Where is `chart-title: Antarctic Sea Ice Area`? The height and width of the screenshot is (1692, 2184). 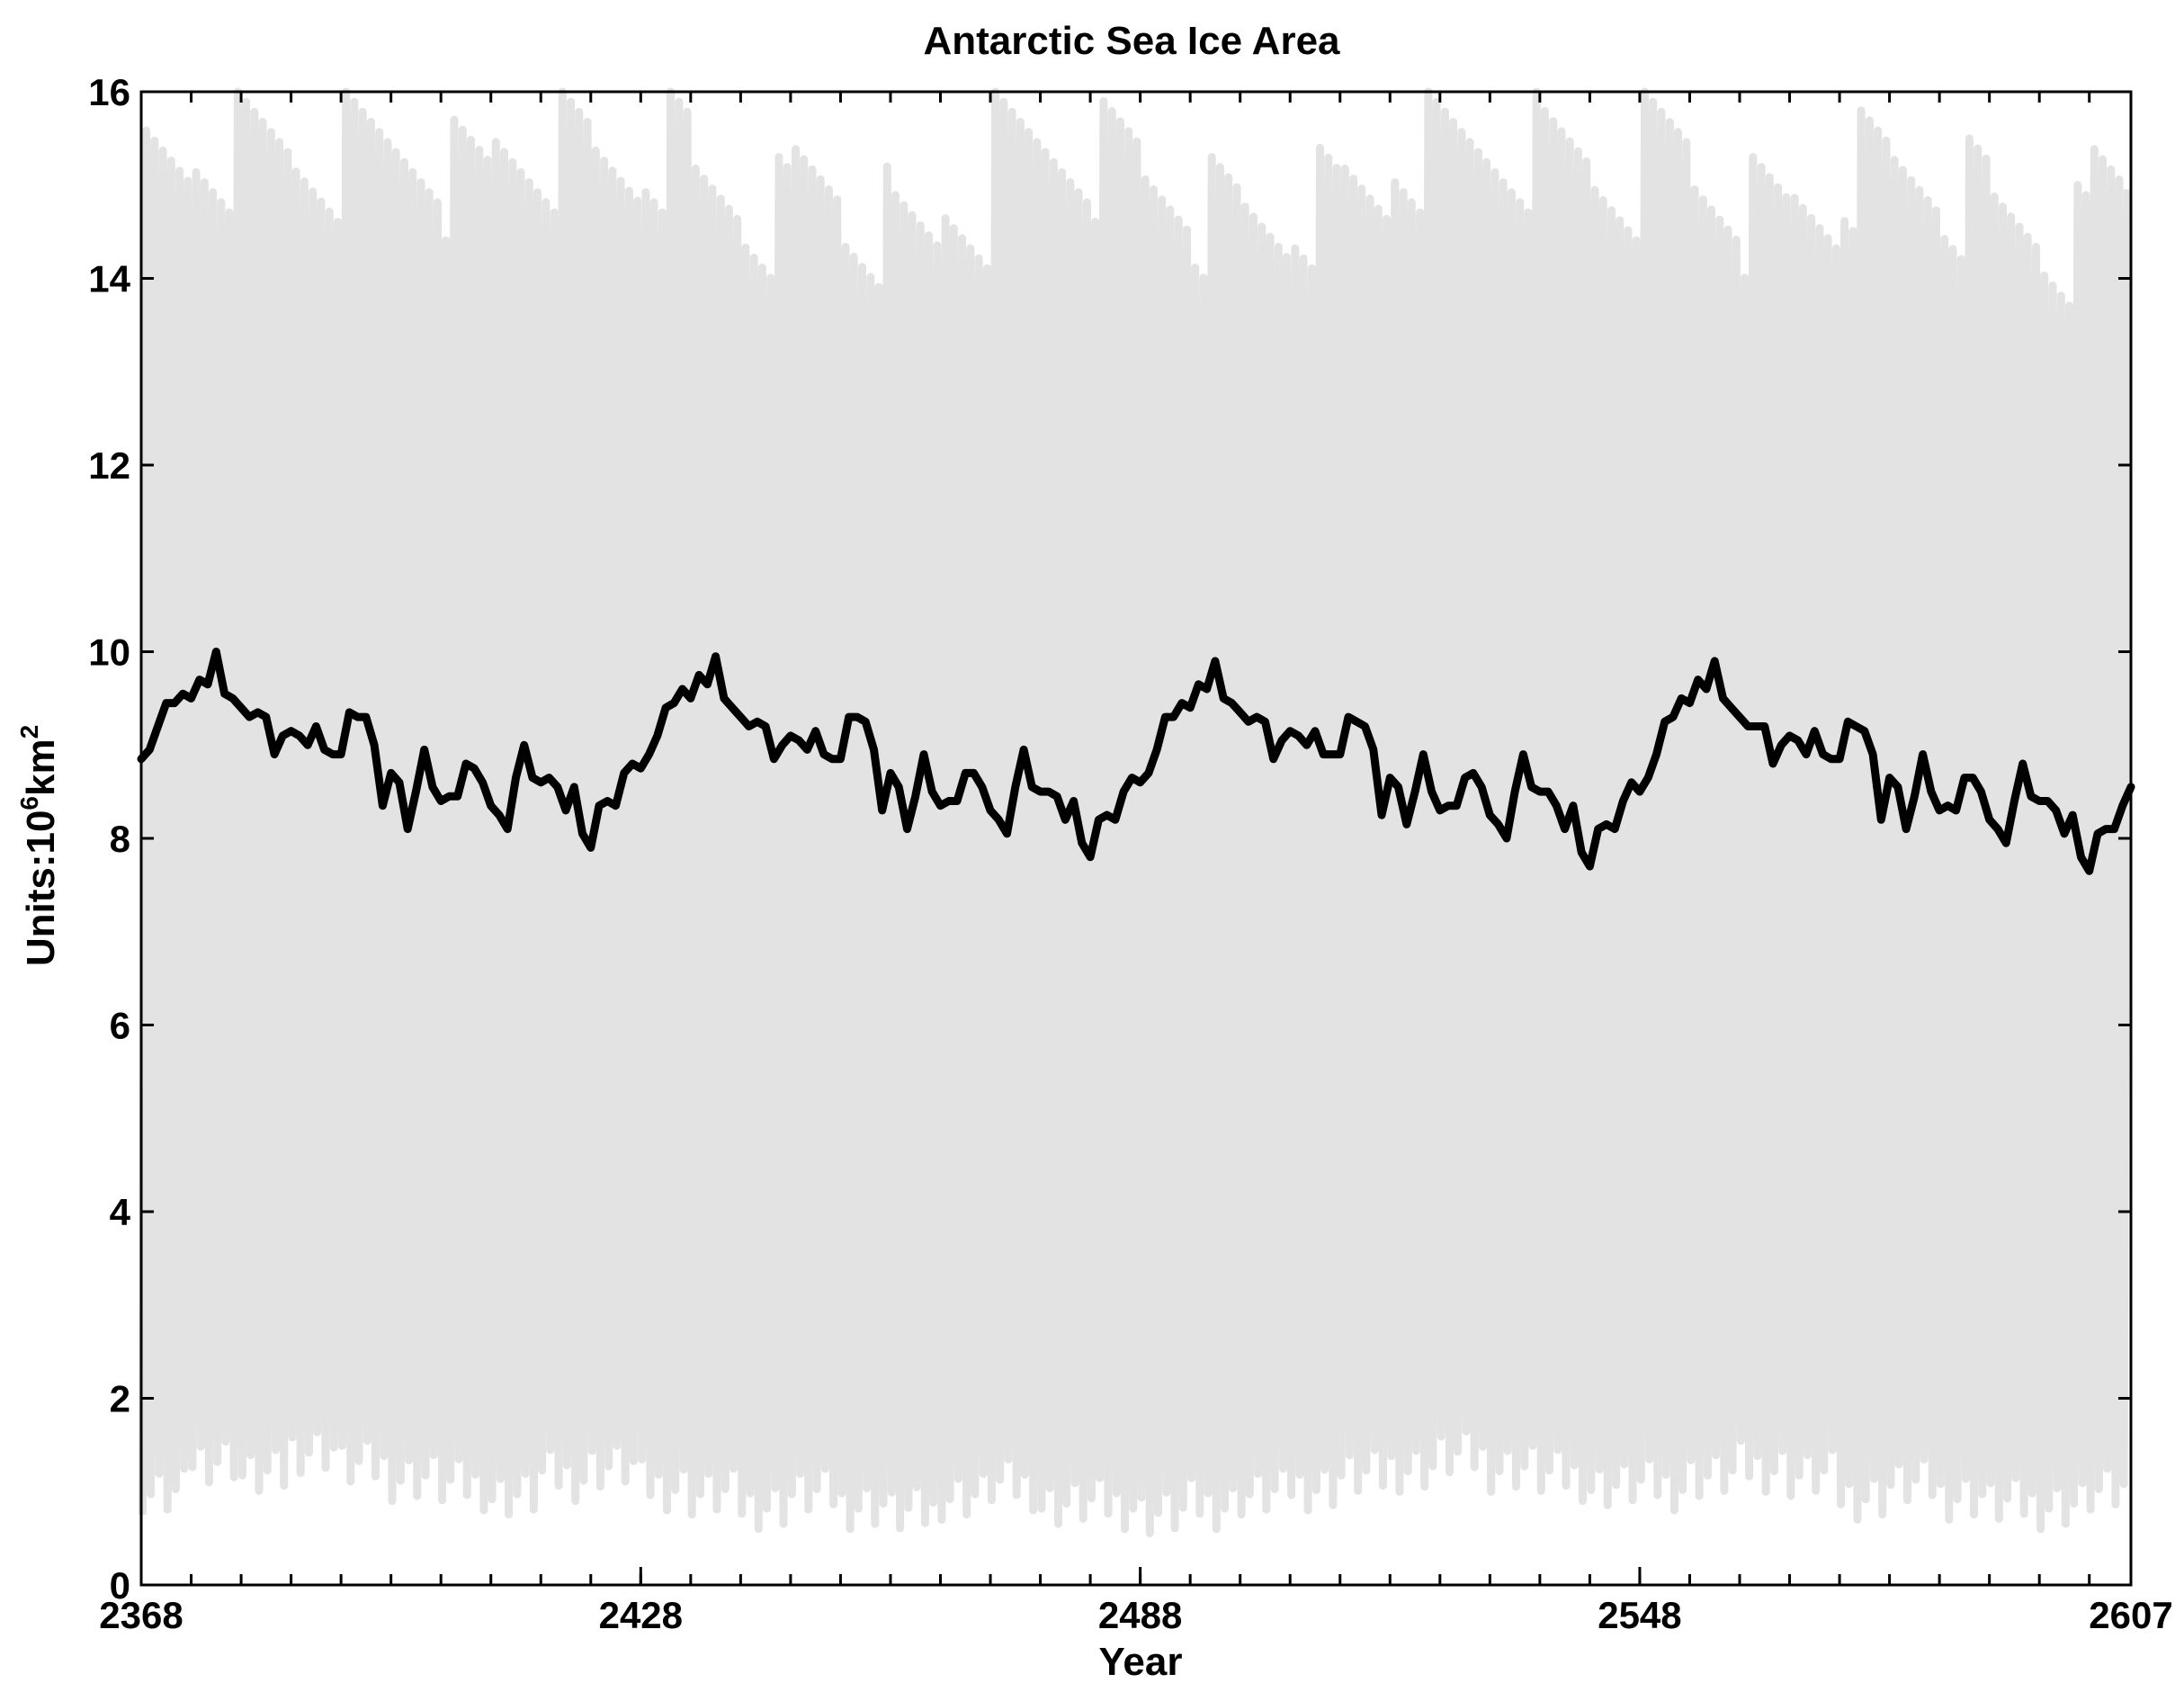
chart-title: Antarctic Sea Ice Area is located at coordinates (1132, 41).